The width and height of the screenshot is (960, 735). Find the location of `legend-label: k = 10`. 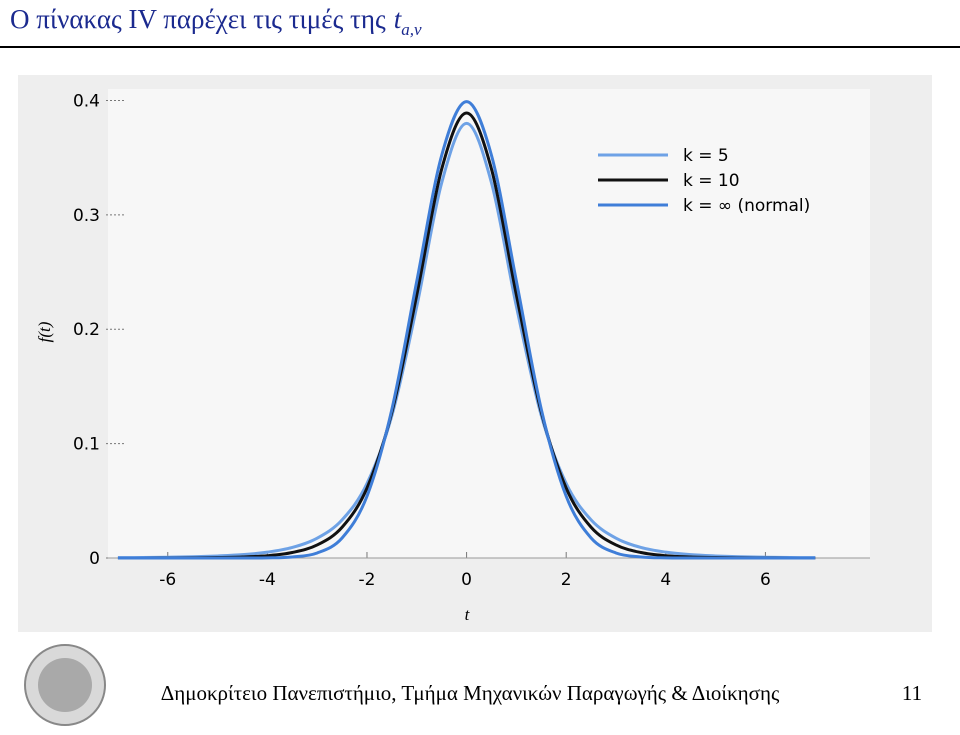

legend-label: k = 10 is located at coordinates (711, 181).